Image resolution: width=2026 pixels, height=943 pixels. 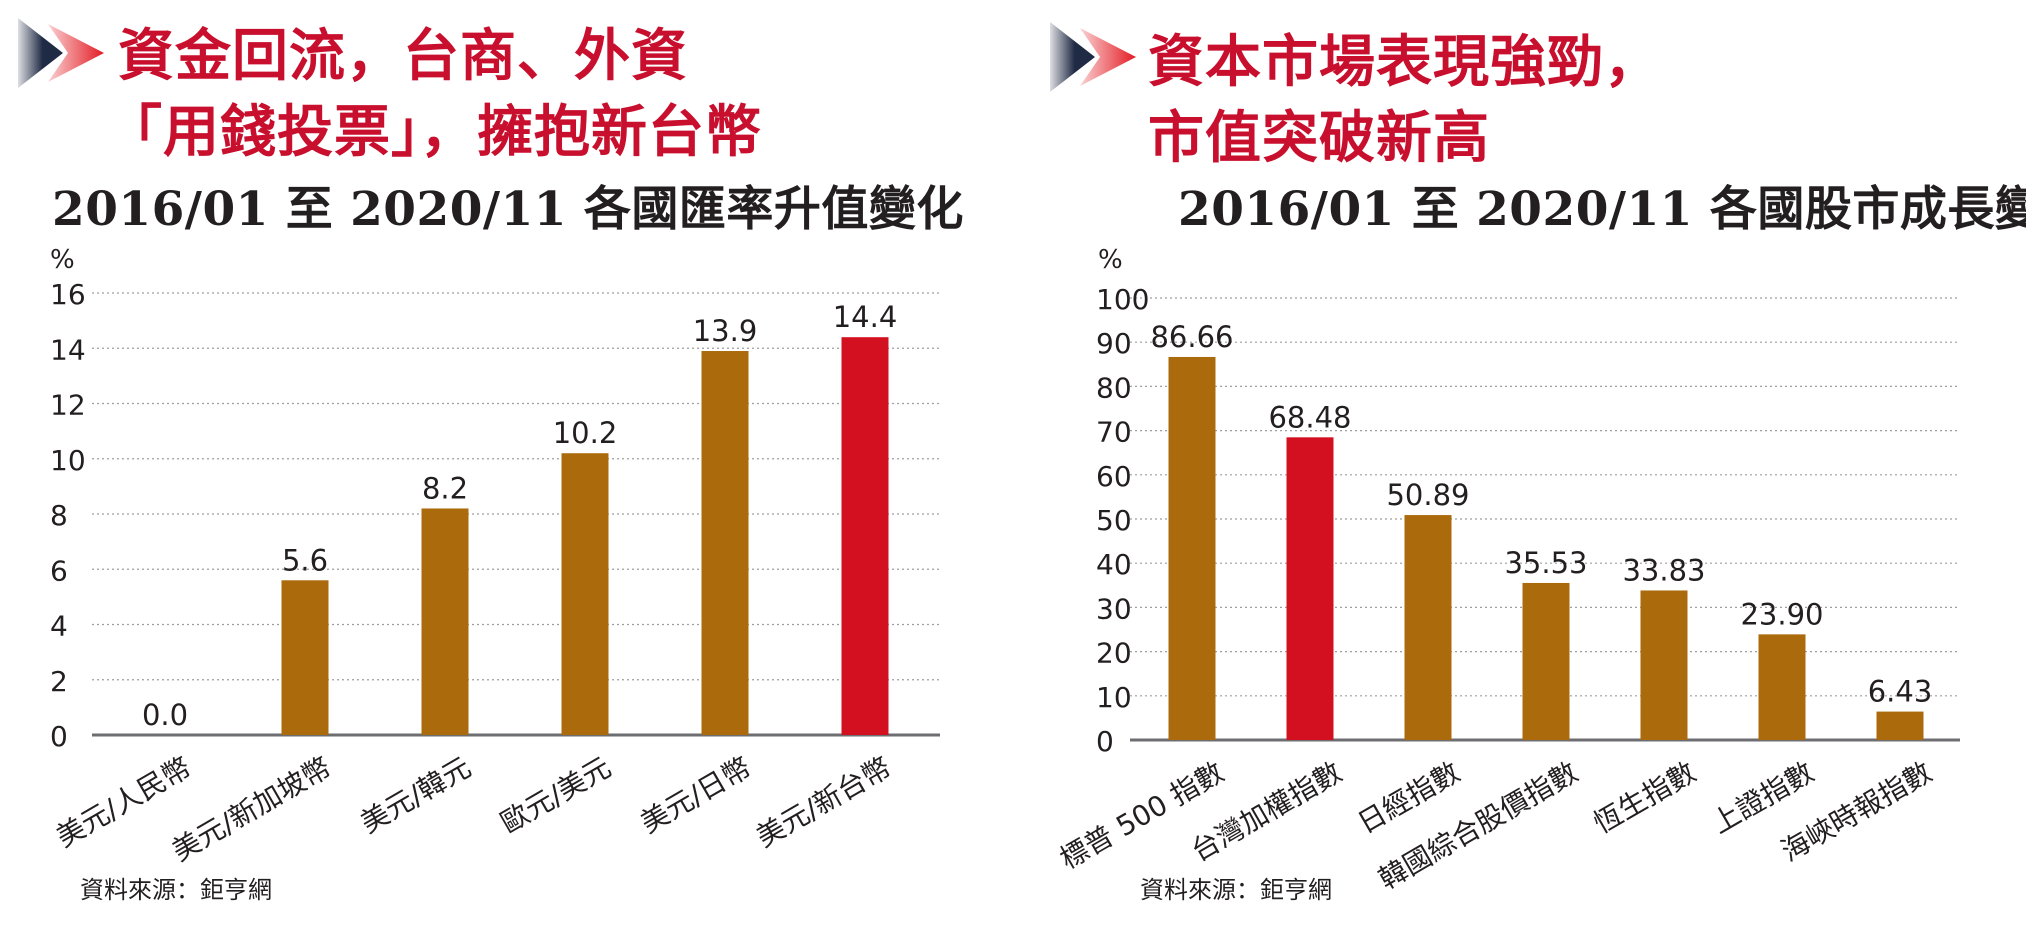 What do you see at coordinates (1114, 608) in the screenshot?
I see `stock-y-tick-label: 30` at bounding box center [1114, 608].